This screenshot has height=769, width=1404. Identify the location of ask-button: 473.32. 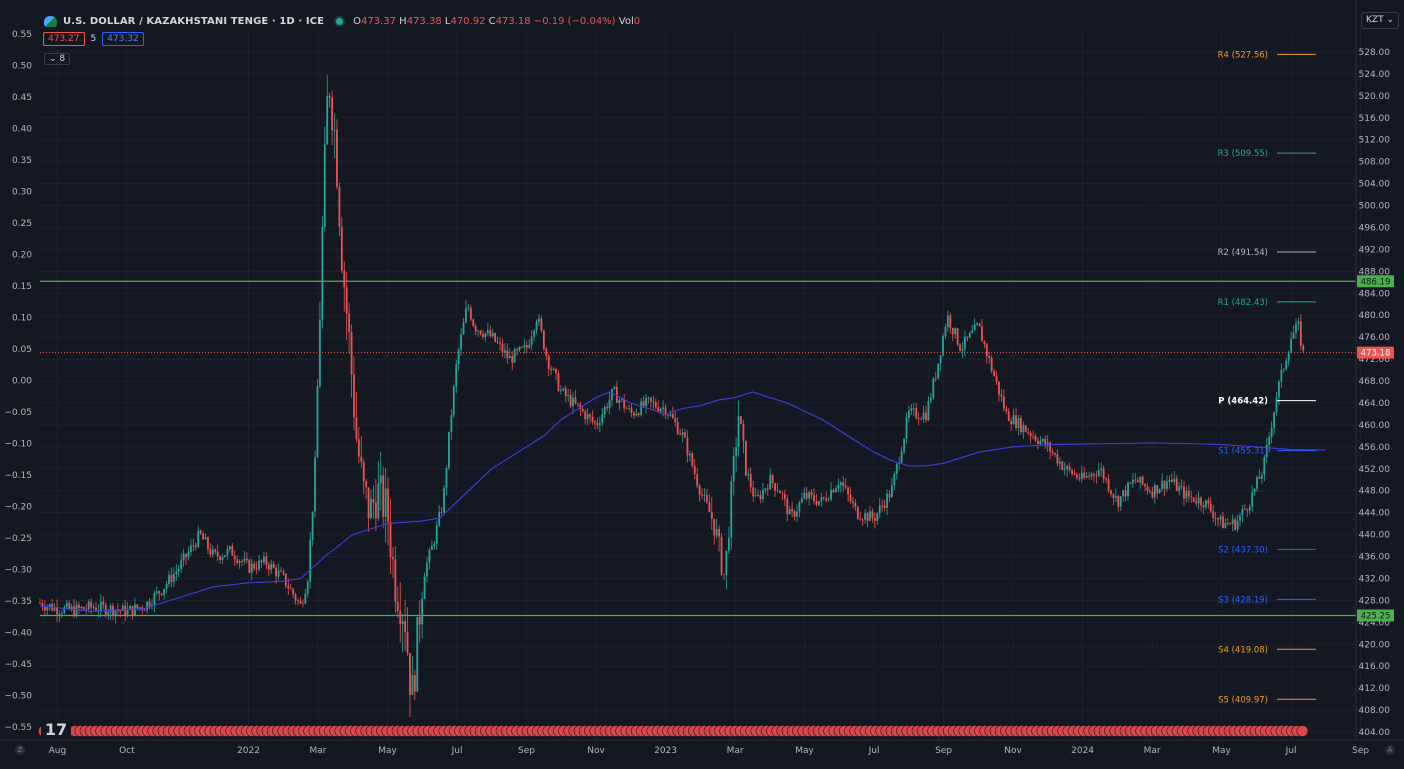
(123, 39).